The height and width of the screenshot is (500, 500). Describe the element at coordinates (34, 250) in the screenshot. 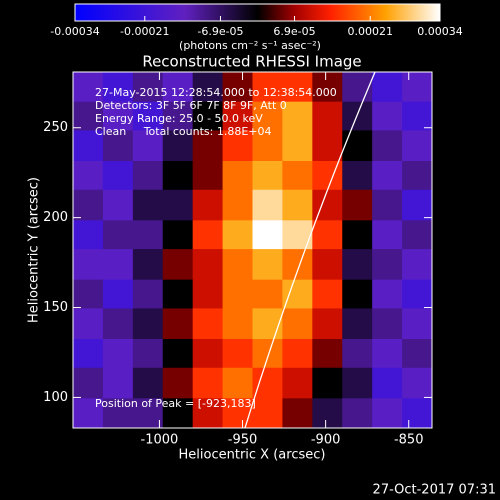

I see `y-axis-label: Heliocentric Y (arcsec)` at that location.